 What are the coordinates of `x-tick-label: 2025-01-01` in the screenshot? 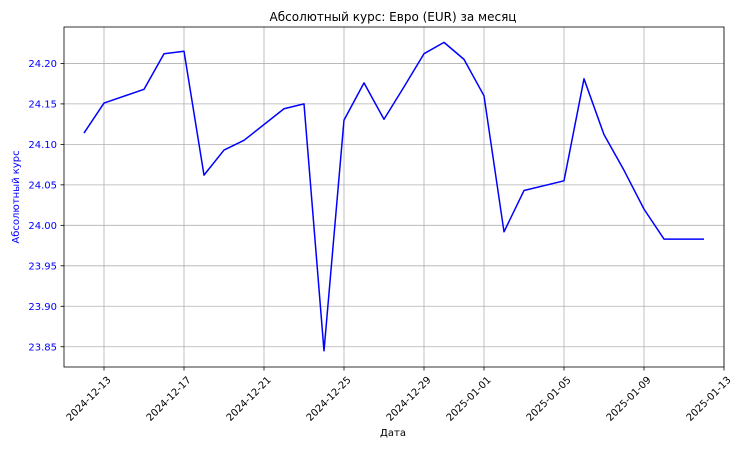 It's located at (469, 399).